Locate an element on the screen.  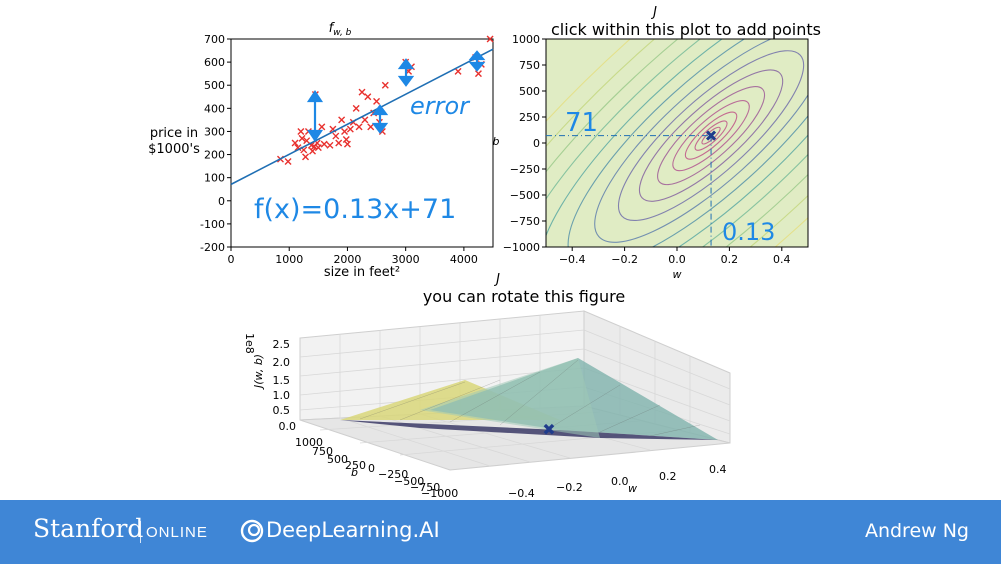
b-tick-label-6: 500 is located at coordinates (529, 91).